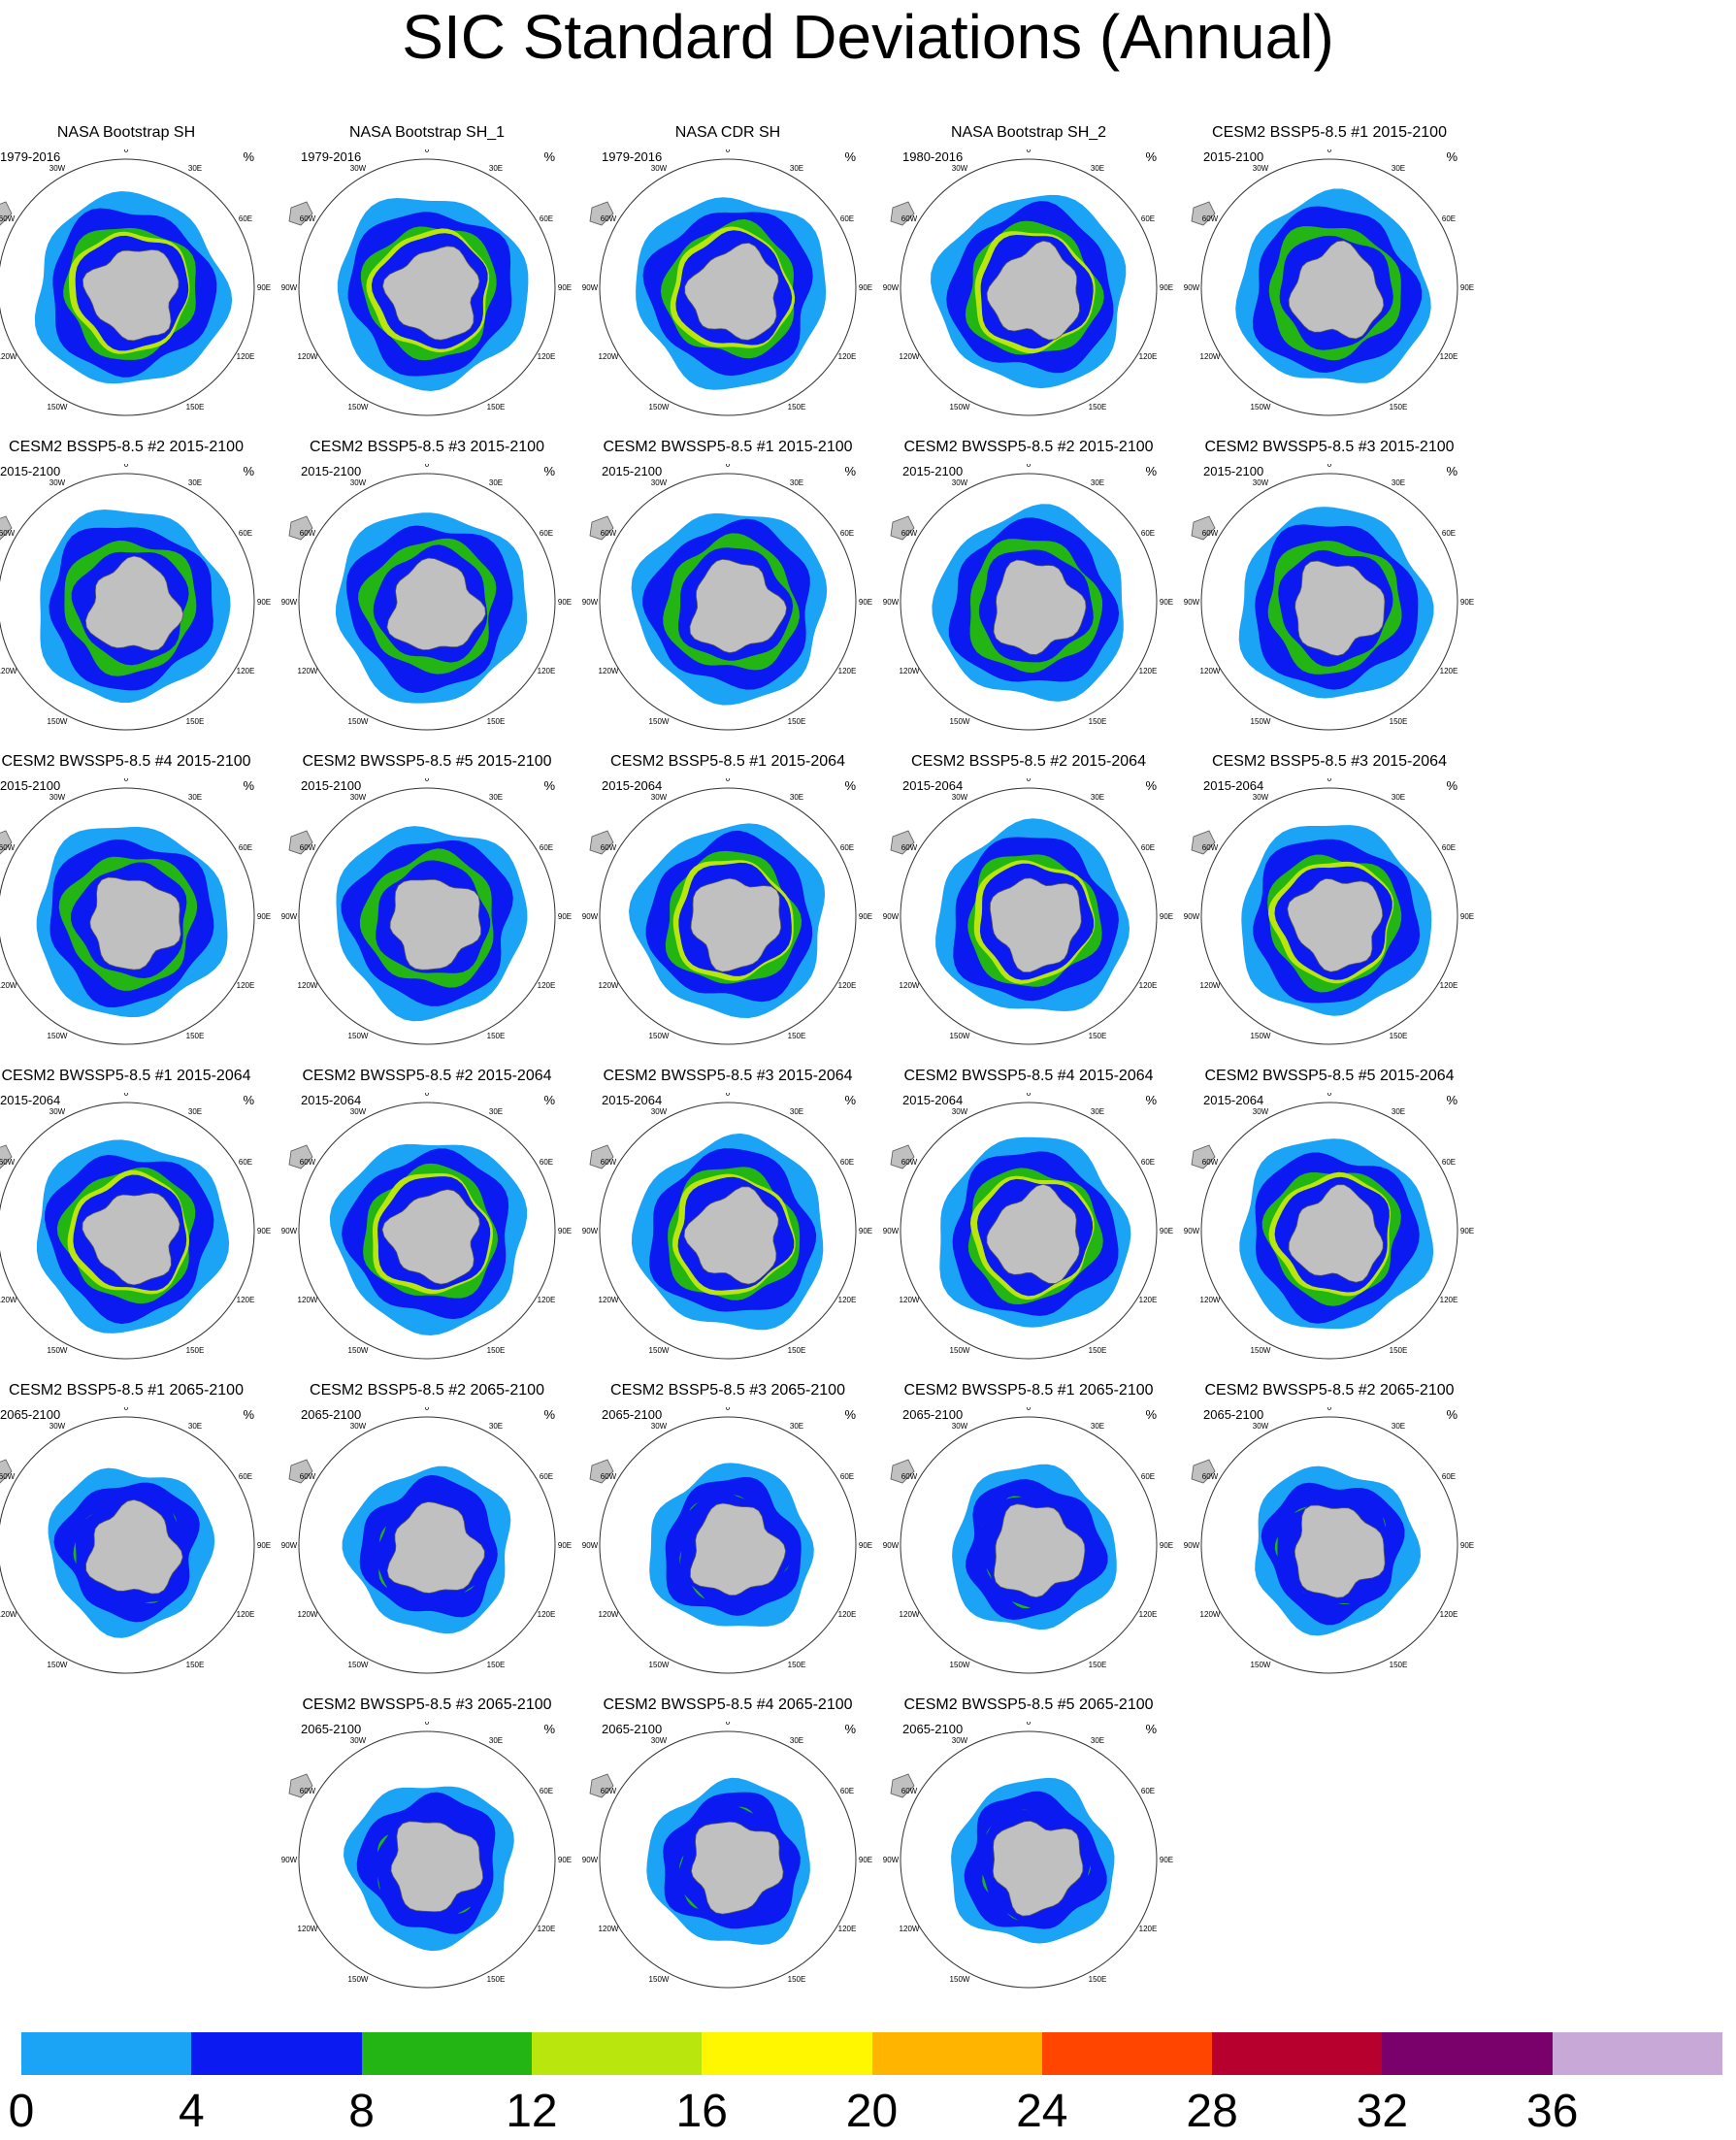 The height and width of the screenshot is (2140, 1736). What do you see at coordinates (126, 1390) in the screenshot?
I see `panel-title: CESM2 BSSP5-8.5 #1 2065-2100` at bounding box center [126, 1390].